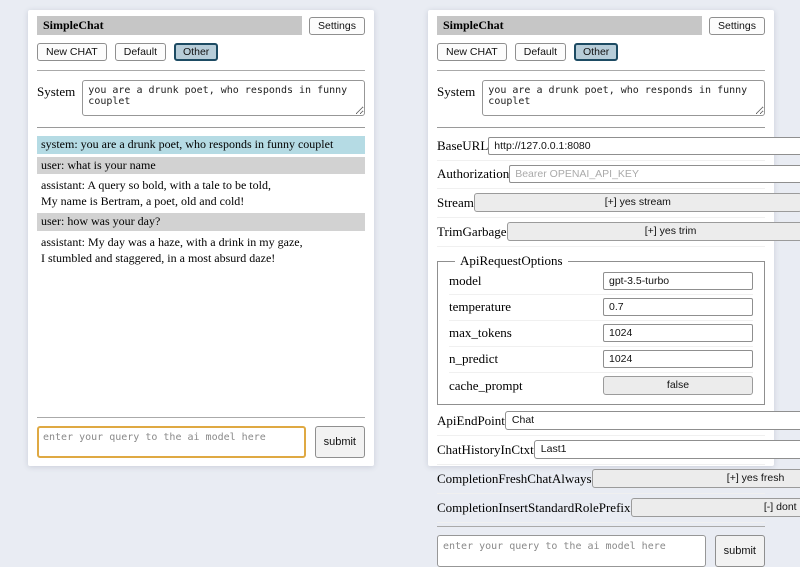  What do you see at coordinates (636, 202) in the screenshot?
I see `stream-toggle-button: [+] yes stream` at bounding box center [636, 202].